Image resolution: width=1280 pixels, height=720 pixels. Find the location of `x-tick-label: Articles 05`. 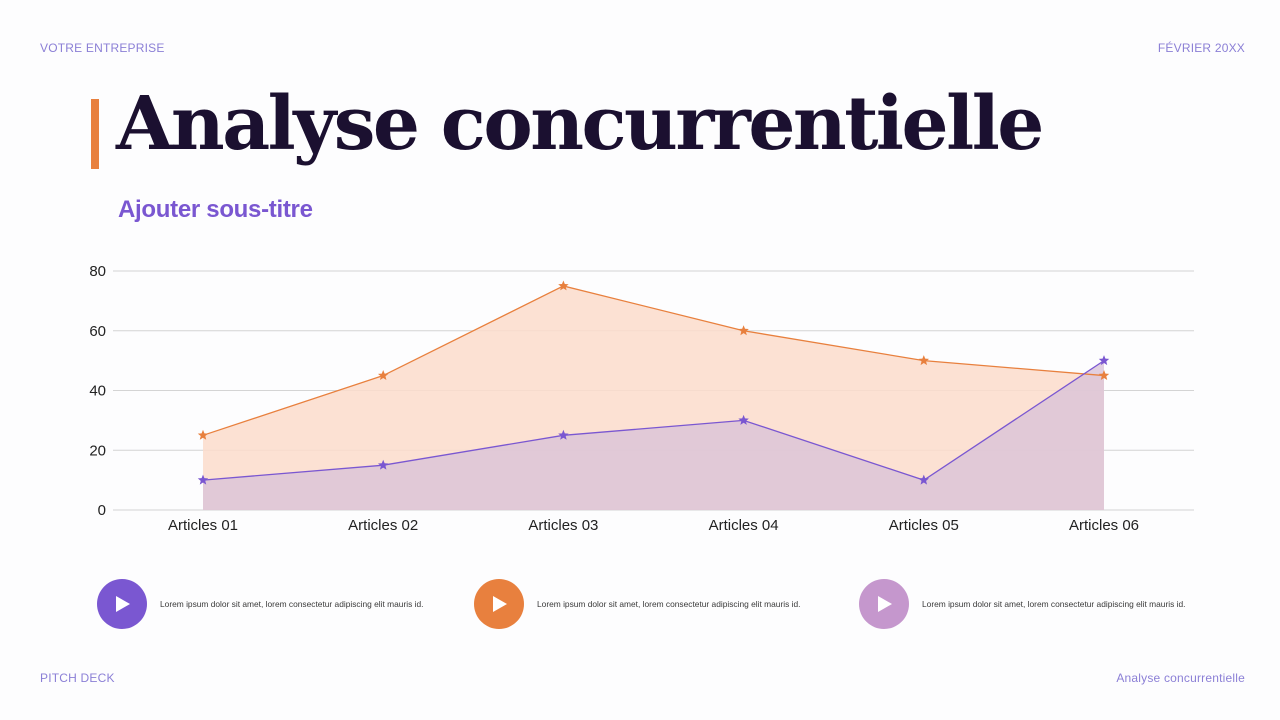

x-tick-label: Articles 05 is located at coordinates (924, 525).